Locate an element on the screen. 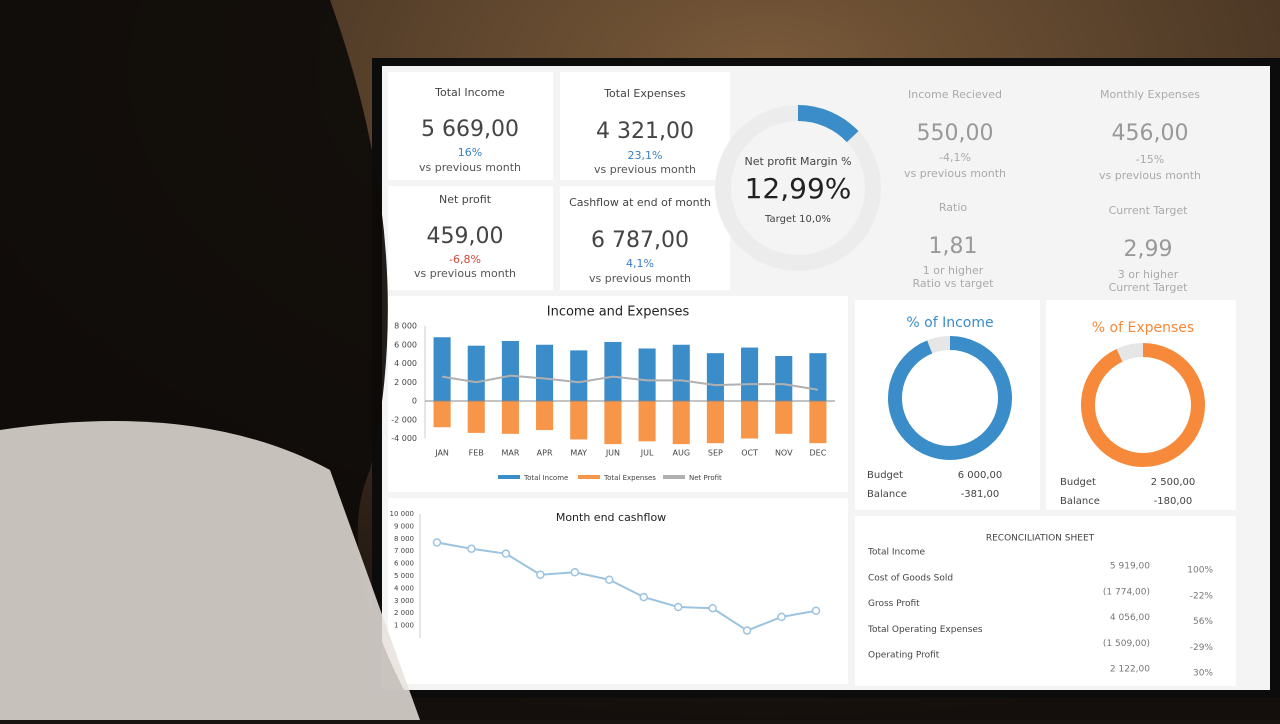  table-cell: (1 509,00) is located at coordinates (1126, 644).